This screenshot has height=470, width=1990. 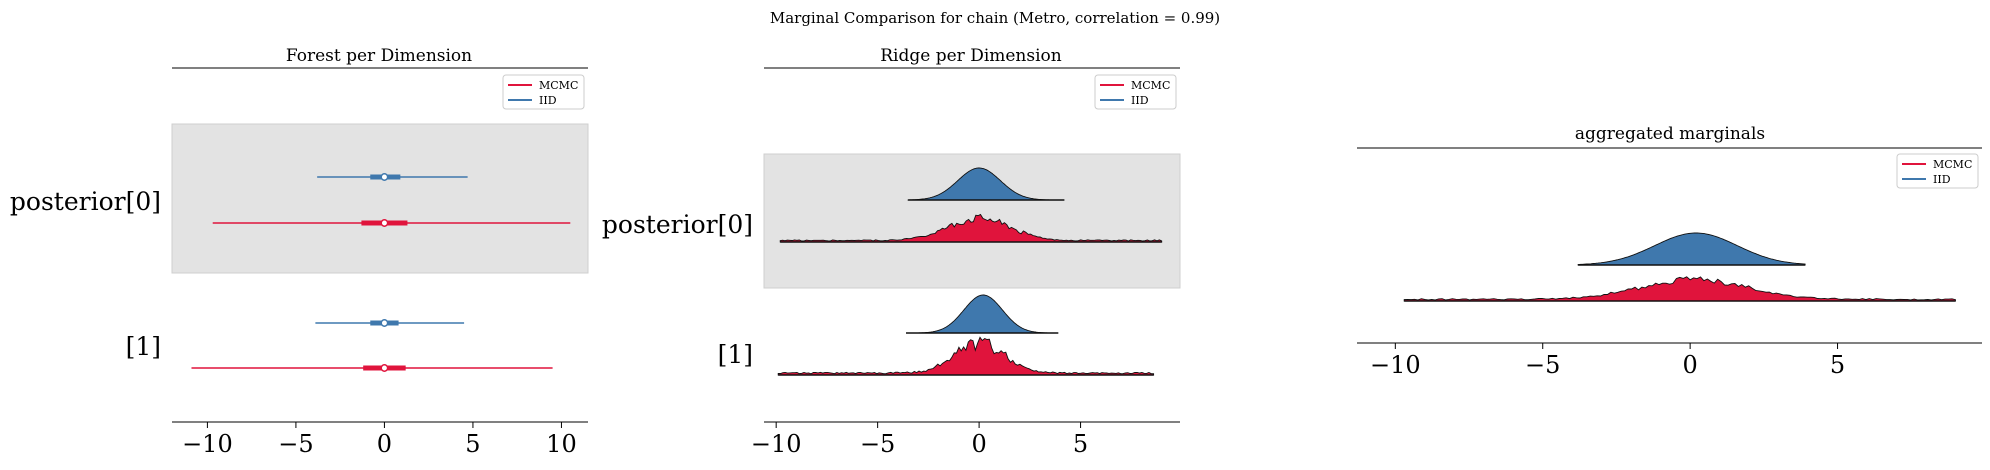 What do you see at coordinates (971, 56) in the screenshot?
I see `ridge-panel-title: Ridge per Dimension` at bounding box center [971, 56].